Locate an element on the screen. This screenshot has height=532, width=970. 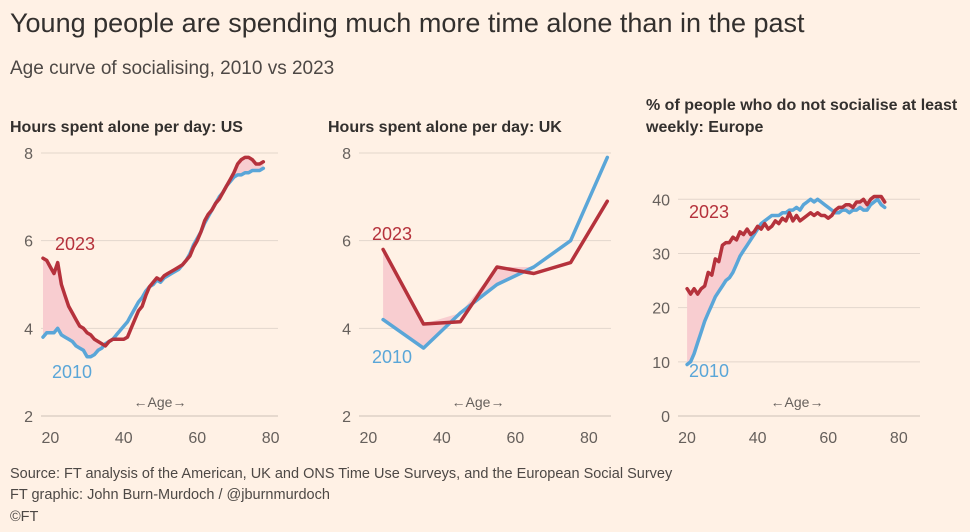
panel3-x-tick-label: 20 is located at coordinates (687, 438).